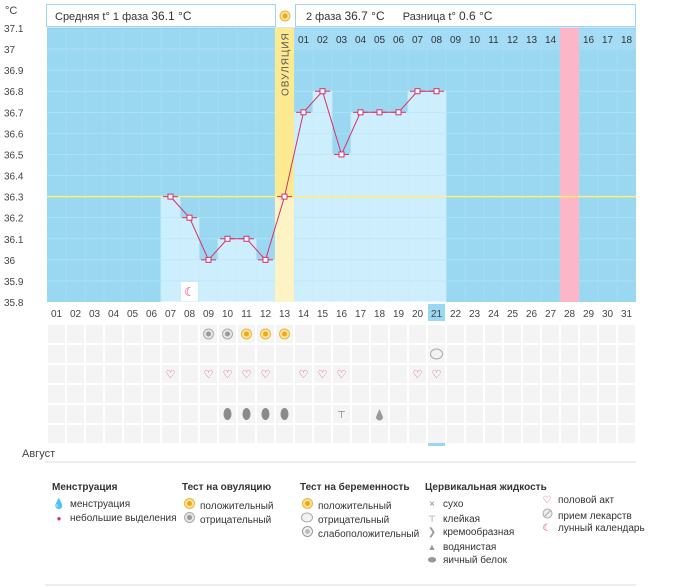 The height and width of the screenshot is (587, 675). I want to click on x-tick-label: 11, so click(246, 314).